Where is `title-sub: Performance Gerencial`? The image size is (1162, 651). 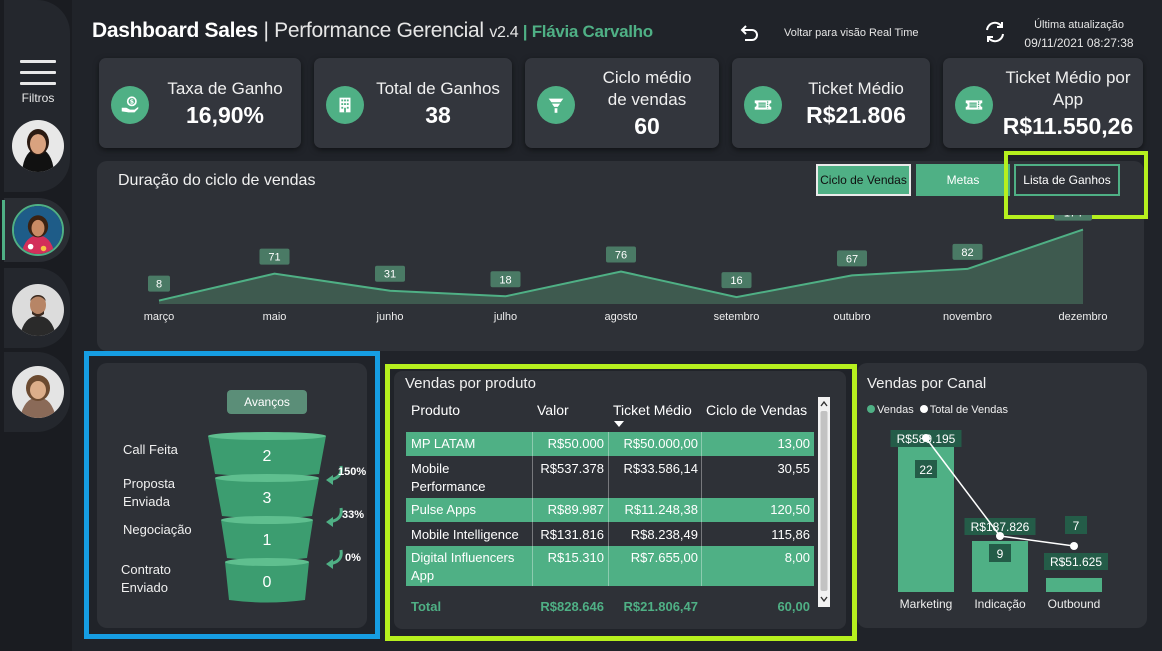 title-sub: Performance Gerencial is located at coordinates (379, 30).